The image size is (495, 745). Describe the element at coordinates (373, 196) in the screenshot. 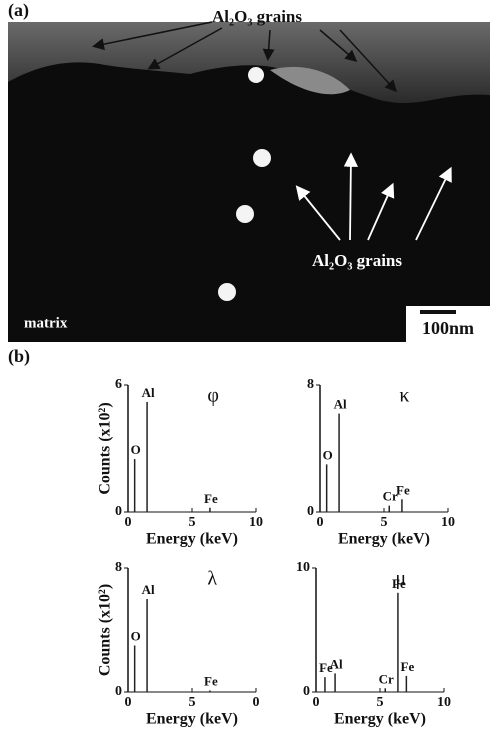

I see `bottom-arrows` at that location.